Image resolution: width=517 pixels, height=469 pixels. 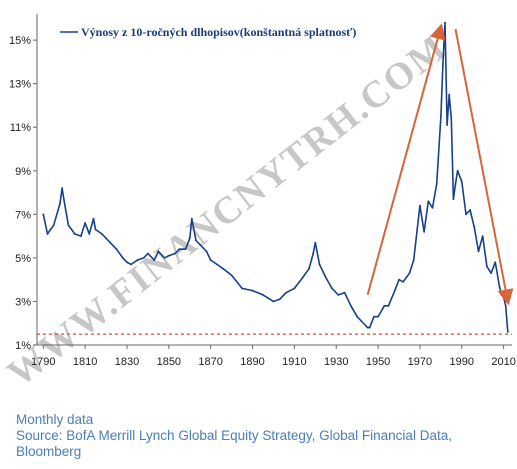 What do you see at coordinates (85, 362) in the screenshot?
I see `x-tick-label: 1810` at bounding box center [85, 362].